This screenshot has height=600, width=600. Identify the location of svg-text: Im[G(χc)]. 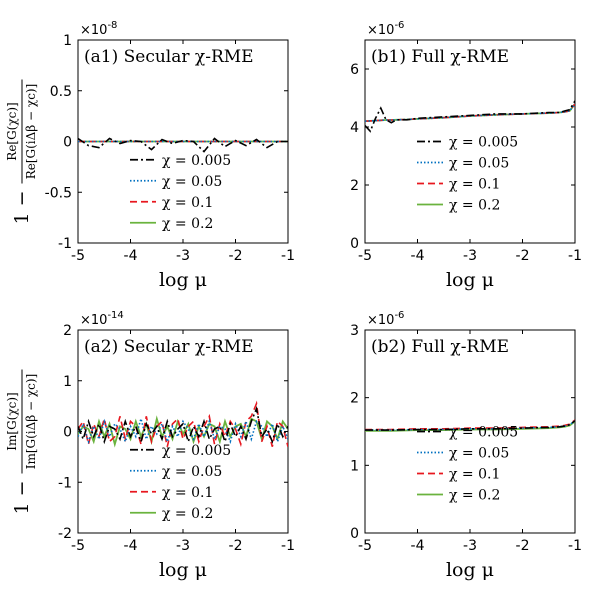
(12, 421).